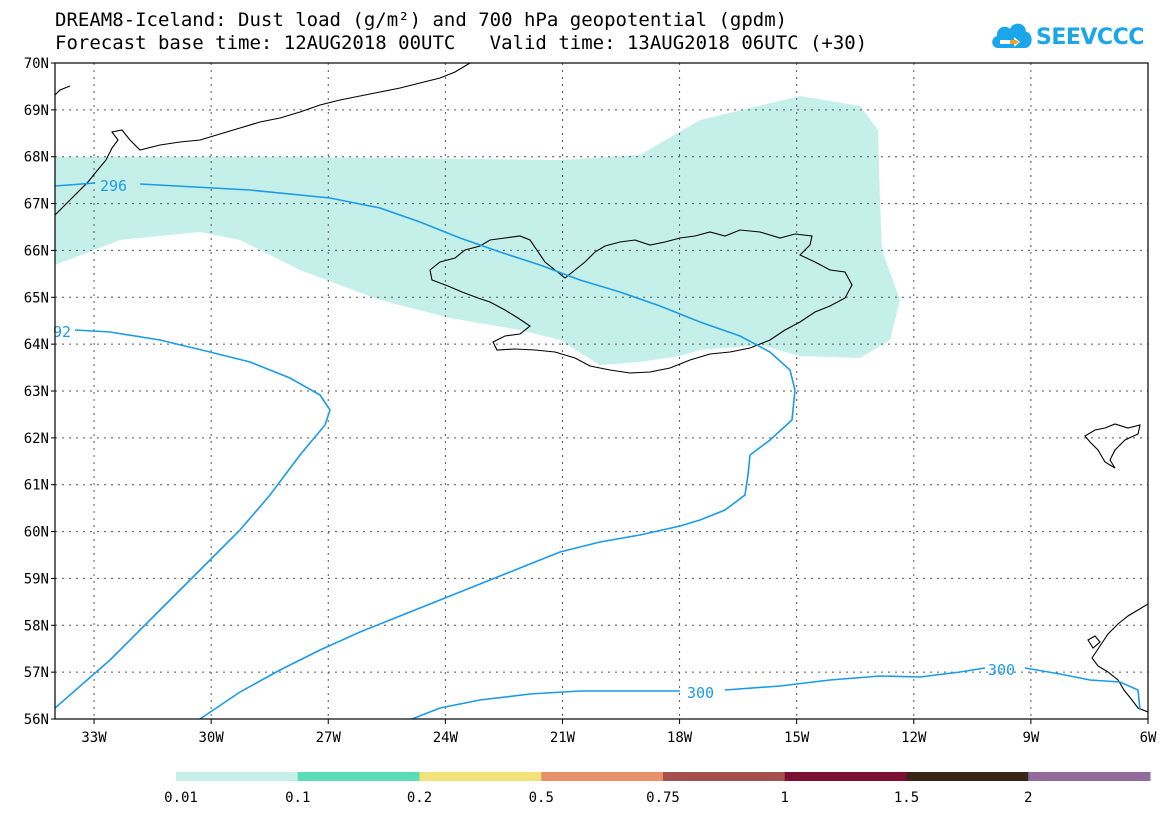 The image size is (1175, 815). Describe the element at coordinates (36, 158) in the screenshot. I see `lat-tick-label: 68N` at that location.